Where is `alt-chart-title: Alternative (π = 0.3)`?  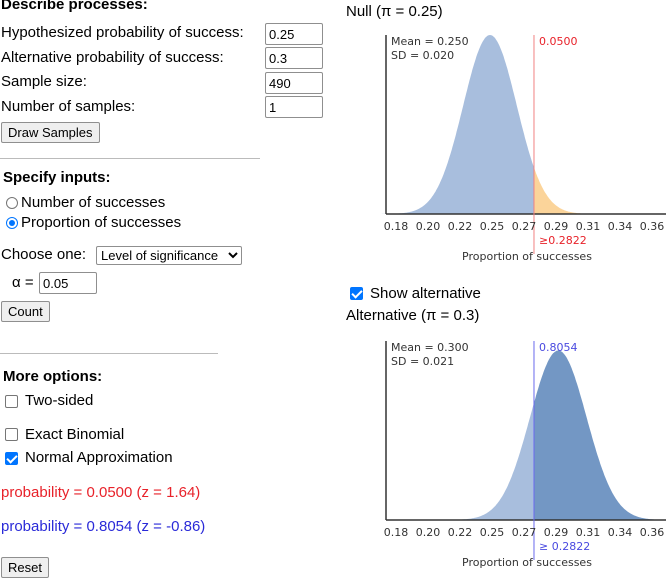 alt-chart-title: Alternative (π = 0.3) is located at coordinates (413, 315).